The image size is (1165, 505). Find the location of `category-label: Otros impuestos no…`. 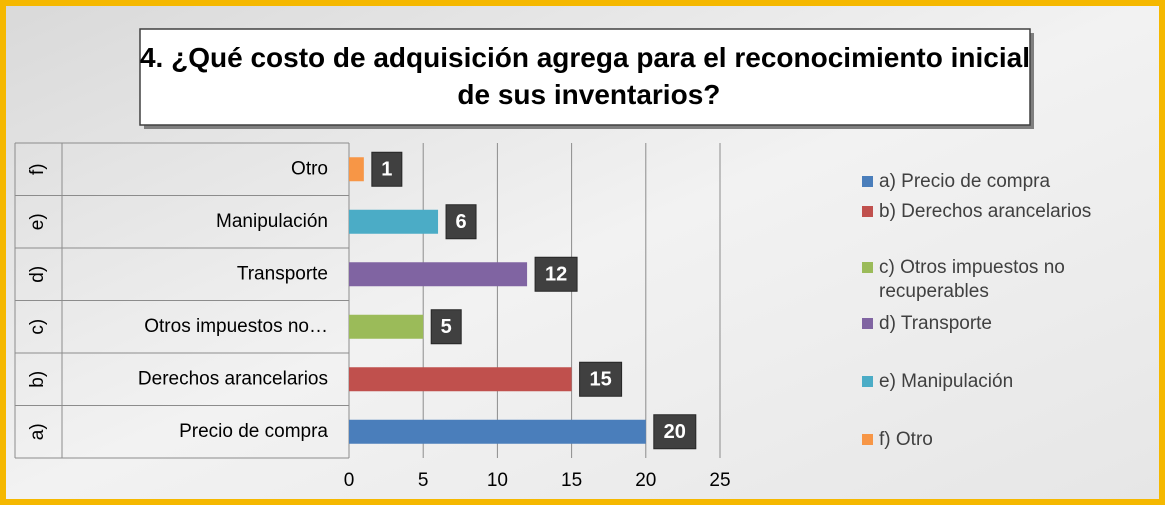

category-label: Otros impuestos no… is located at coordinates (236, 326).